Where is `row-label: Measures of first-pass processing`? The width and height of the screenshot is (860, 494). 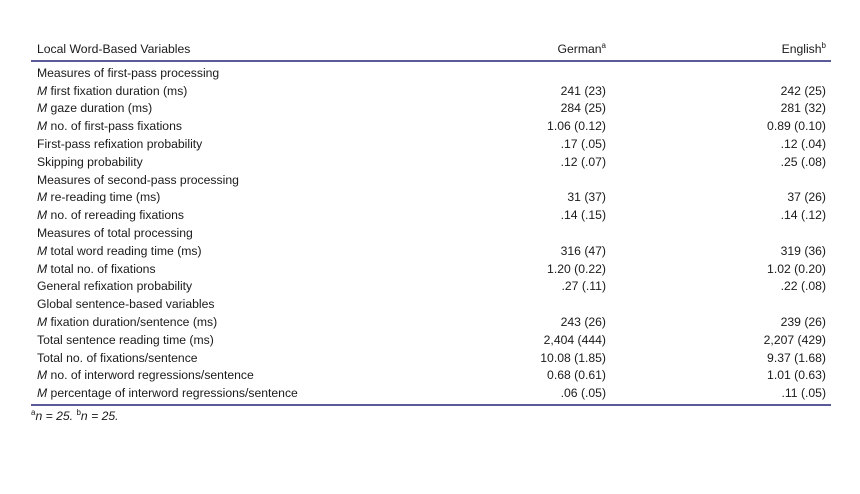
row-label: Measures of first-pass processing is located at coordinates (266, 73).